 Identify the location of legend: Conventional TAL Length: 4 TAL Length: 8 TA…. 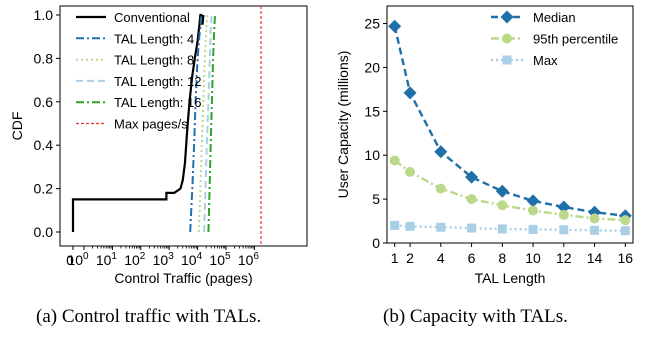
(138, 71).